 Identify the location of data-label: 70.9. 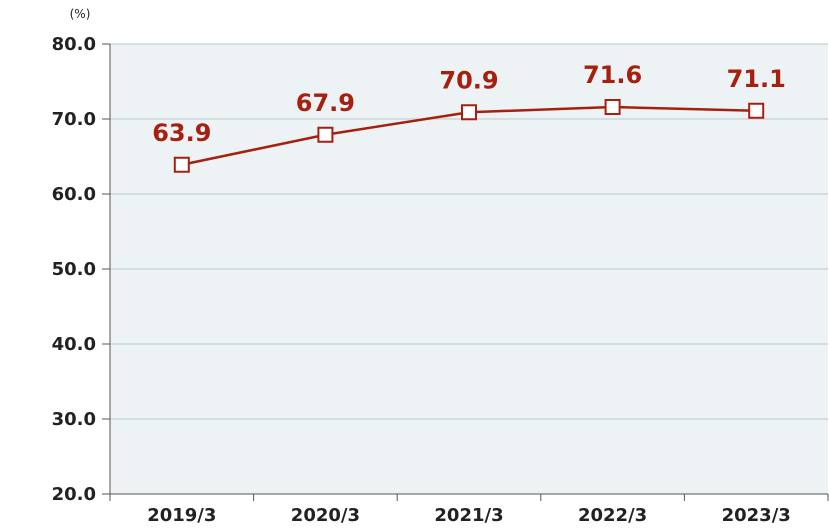
(468, 80).